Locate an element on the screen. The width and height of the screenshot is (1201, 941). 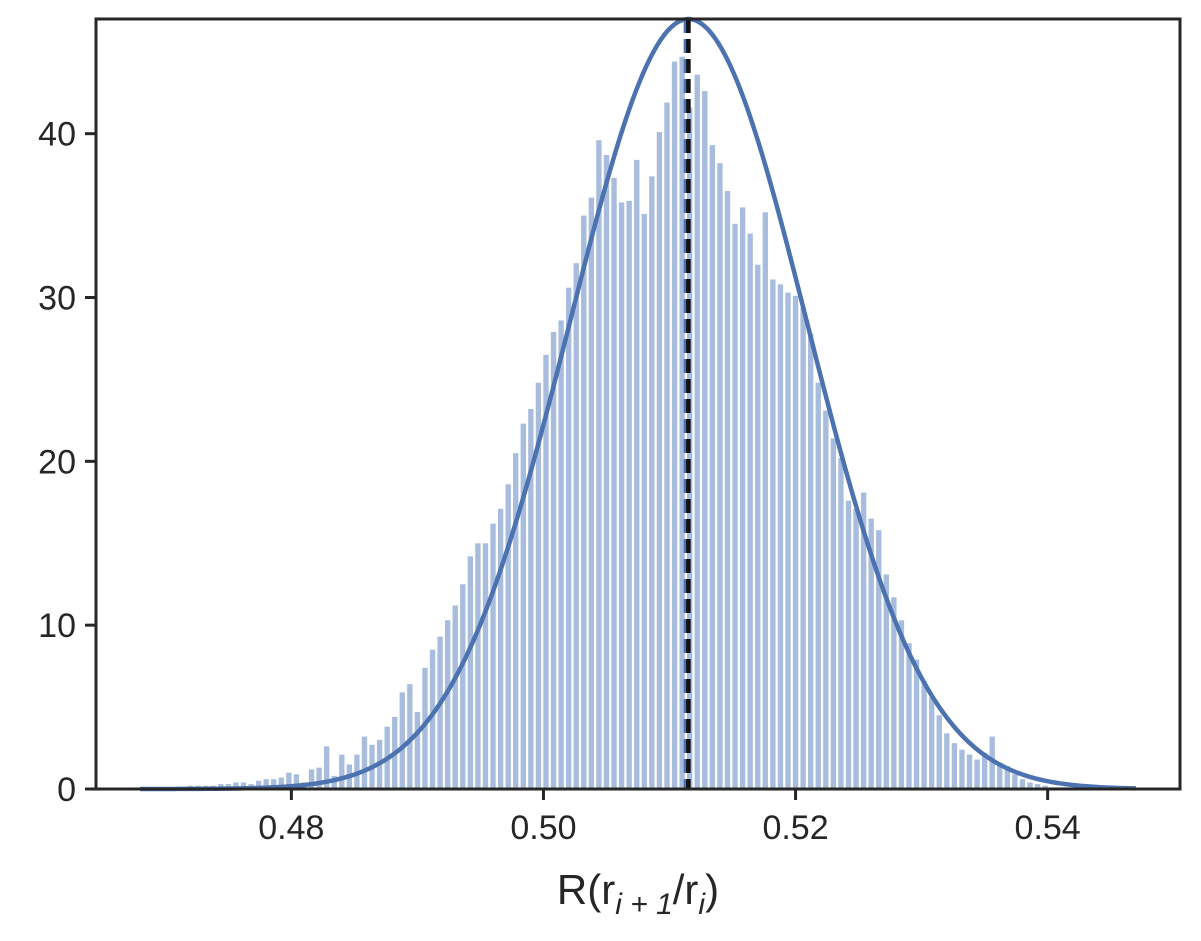
x-tick-label: 0.52 is located at coordinates (795, 828).